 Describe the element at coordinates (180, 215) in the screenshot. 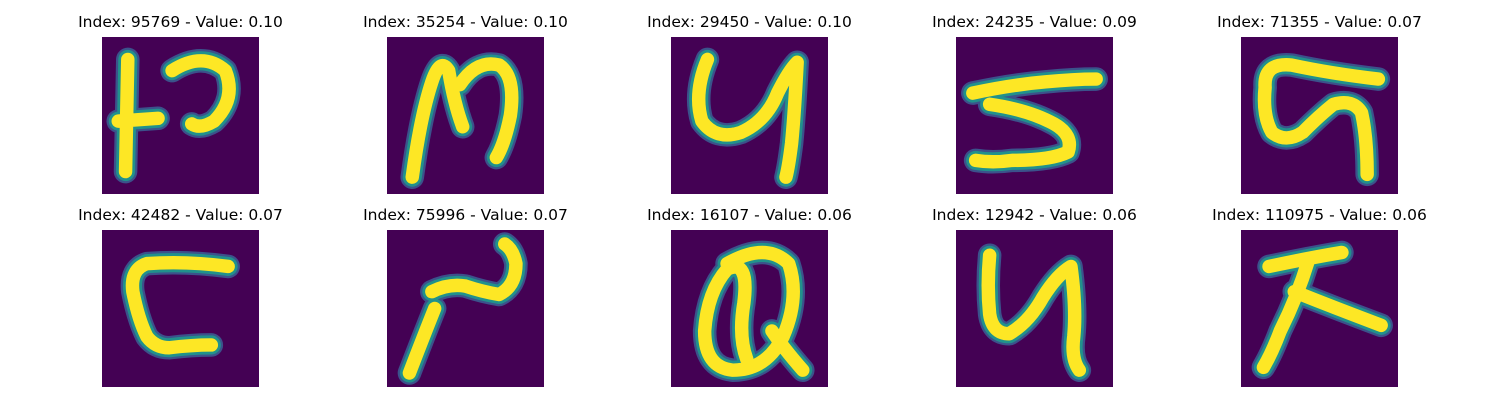

I see `panel-title: Index: 42482 - Value: 0.07` at that location.